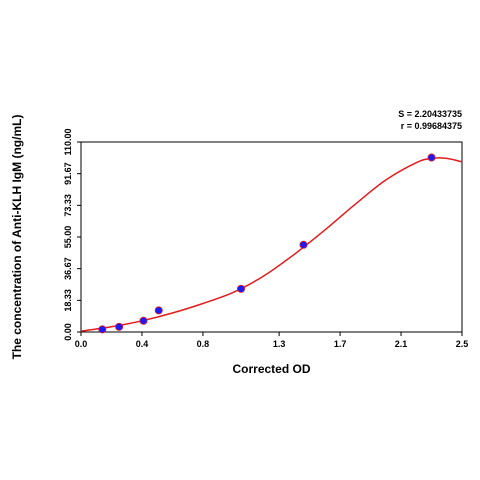 This screenshot has width=480, height=480. Describe the element at coordinates (81, 344) in the screenshot. I see `x-tick-label: 0.0` at that location.